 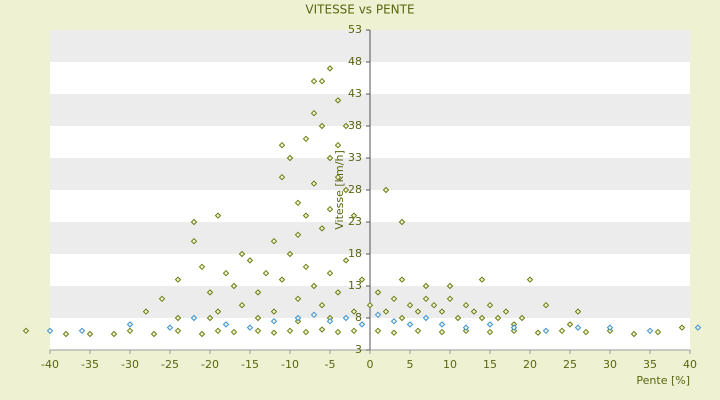 What do you see at coordinates (355, 125) in the screenshot?
I see `y-tick-label: 38` at bounding box center [355, 125].